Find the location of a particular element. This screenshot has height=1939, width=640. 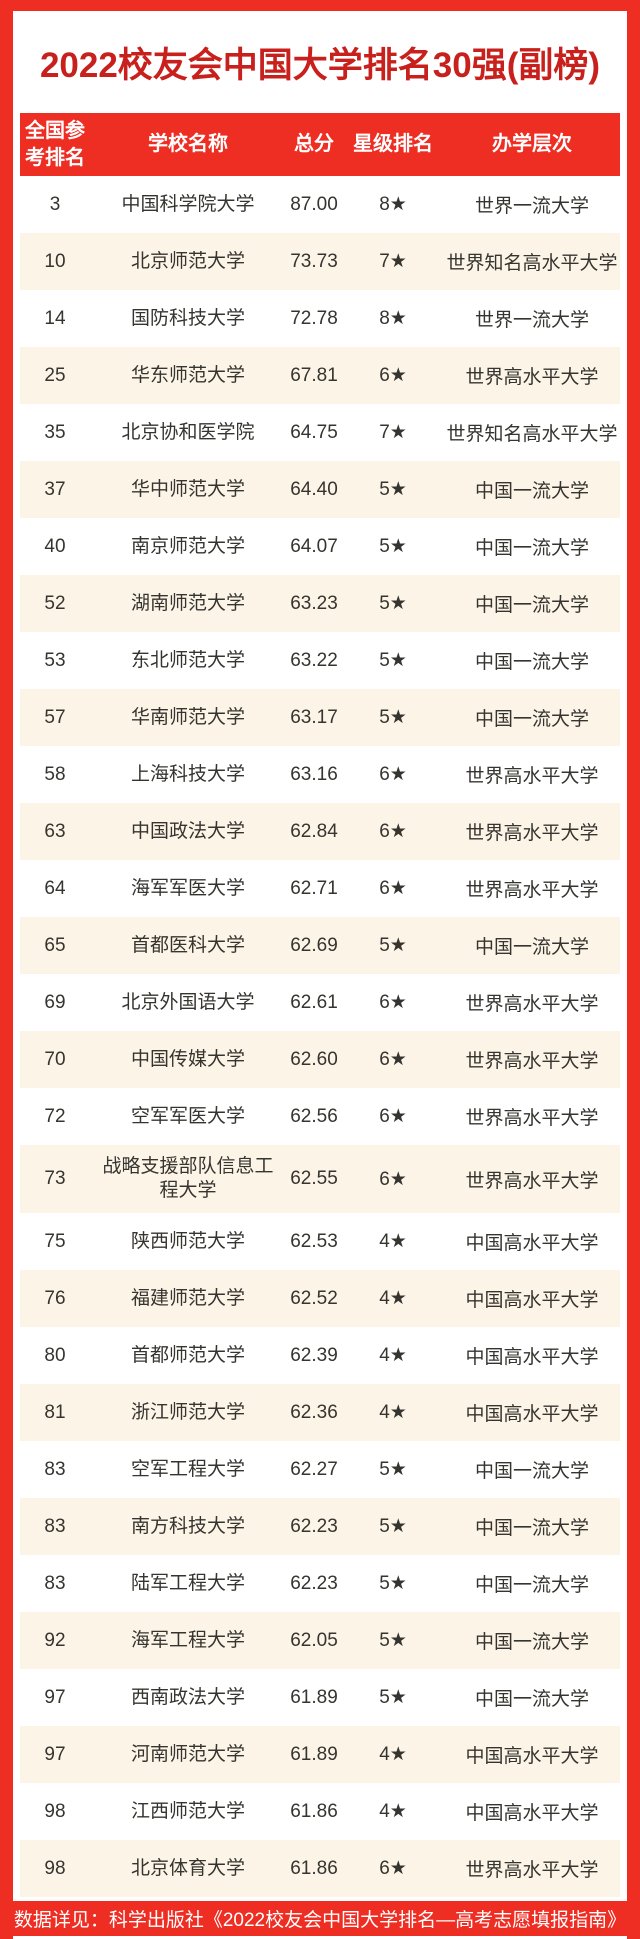

rank-cell: 97 is located at coordinates (55, 1754).